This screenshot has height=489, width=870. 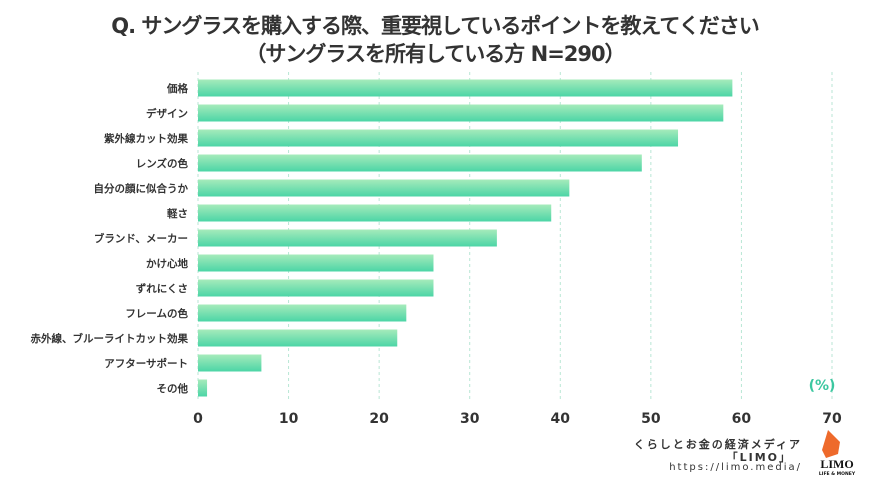 I want to click on category-label: 価格, so click(x=177, y=88).